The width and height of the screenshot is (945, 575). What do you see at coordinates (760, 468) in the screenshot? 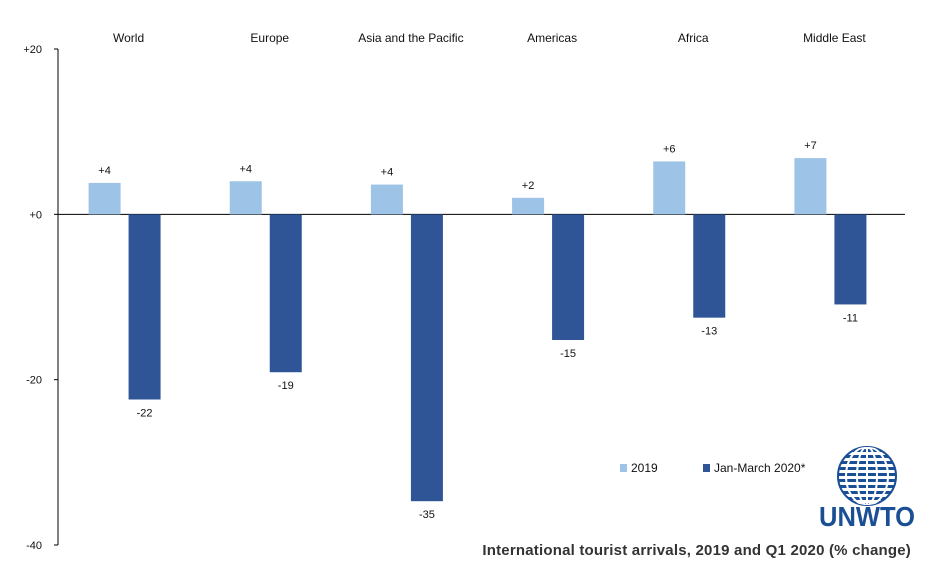
I see `legend-label-2020: Jan-March 2020*` at bounding box center [760, 468].